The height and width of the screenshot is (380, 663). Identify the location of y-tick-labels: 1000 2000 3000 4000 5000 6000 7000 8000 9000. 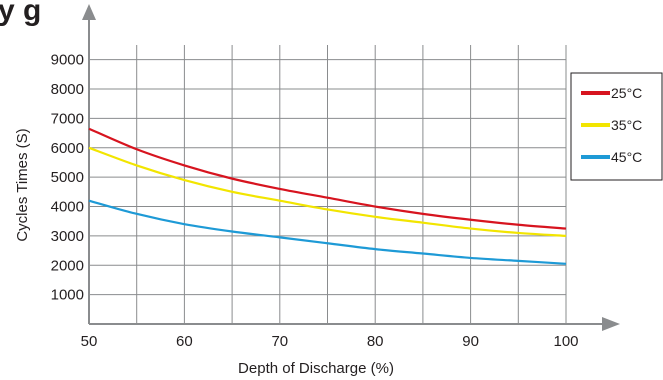
(67, 178).